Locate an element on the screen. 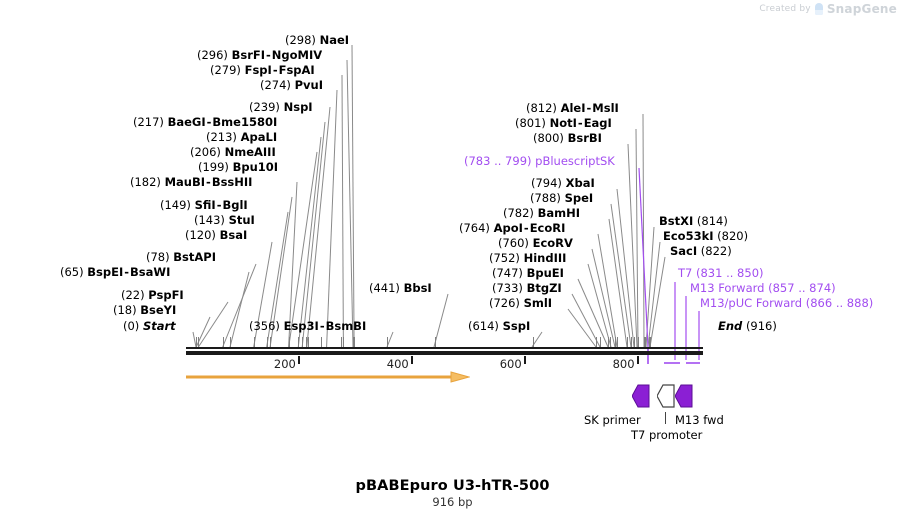 The height and width of the screenshot is (517, 905). enzyme-label-Bpu10I: (199) Bpu10I is located at coordinates (238, 167).